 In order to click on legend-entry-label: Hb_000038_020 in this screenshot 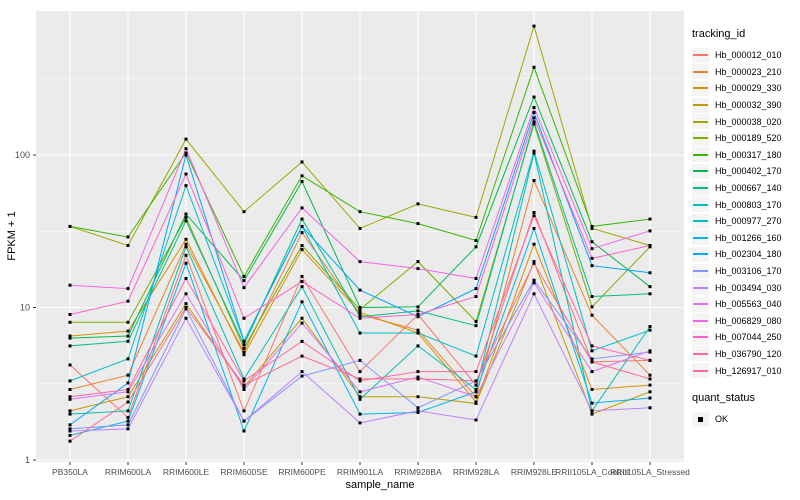, I will do `click(748, 121)`.